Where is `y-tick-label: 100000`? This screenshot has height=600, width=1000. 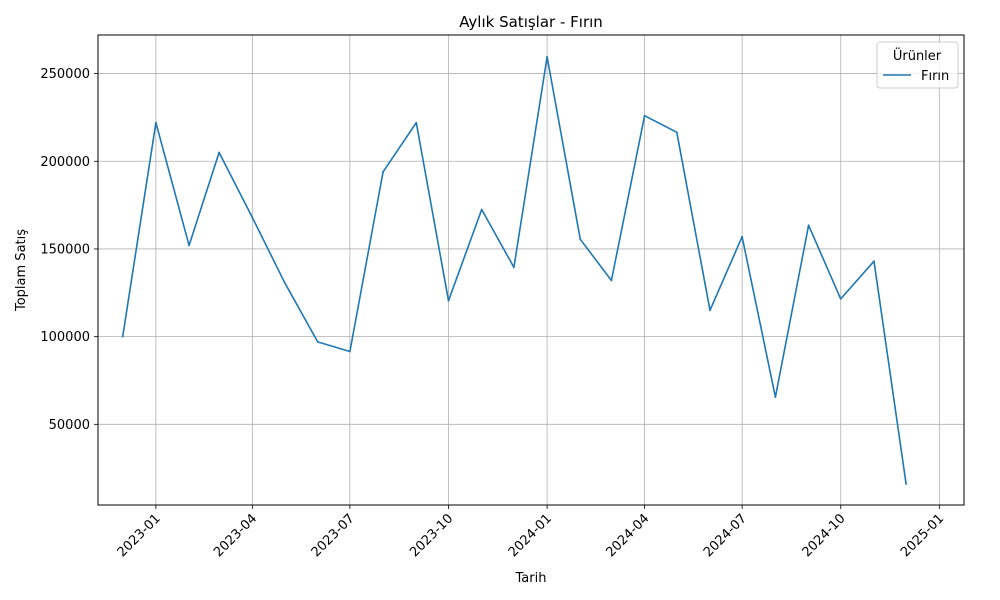 y-tick-label: 100000 is located at coordinates (65, 337).